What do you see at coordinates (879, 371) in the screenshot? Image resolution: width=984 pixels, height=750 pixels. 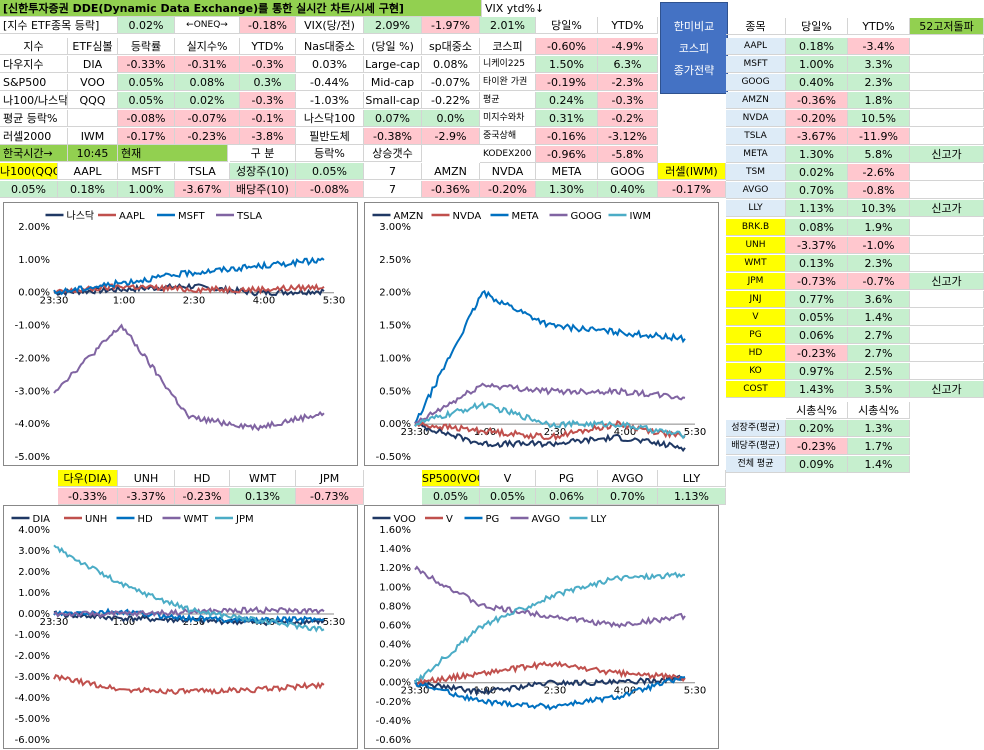 I see `stock-ytd: 2.5%` at bounding box center [879, 371].